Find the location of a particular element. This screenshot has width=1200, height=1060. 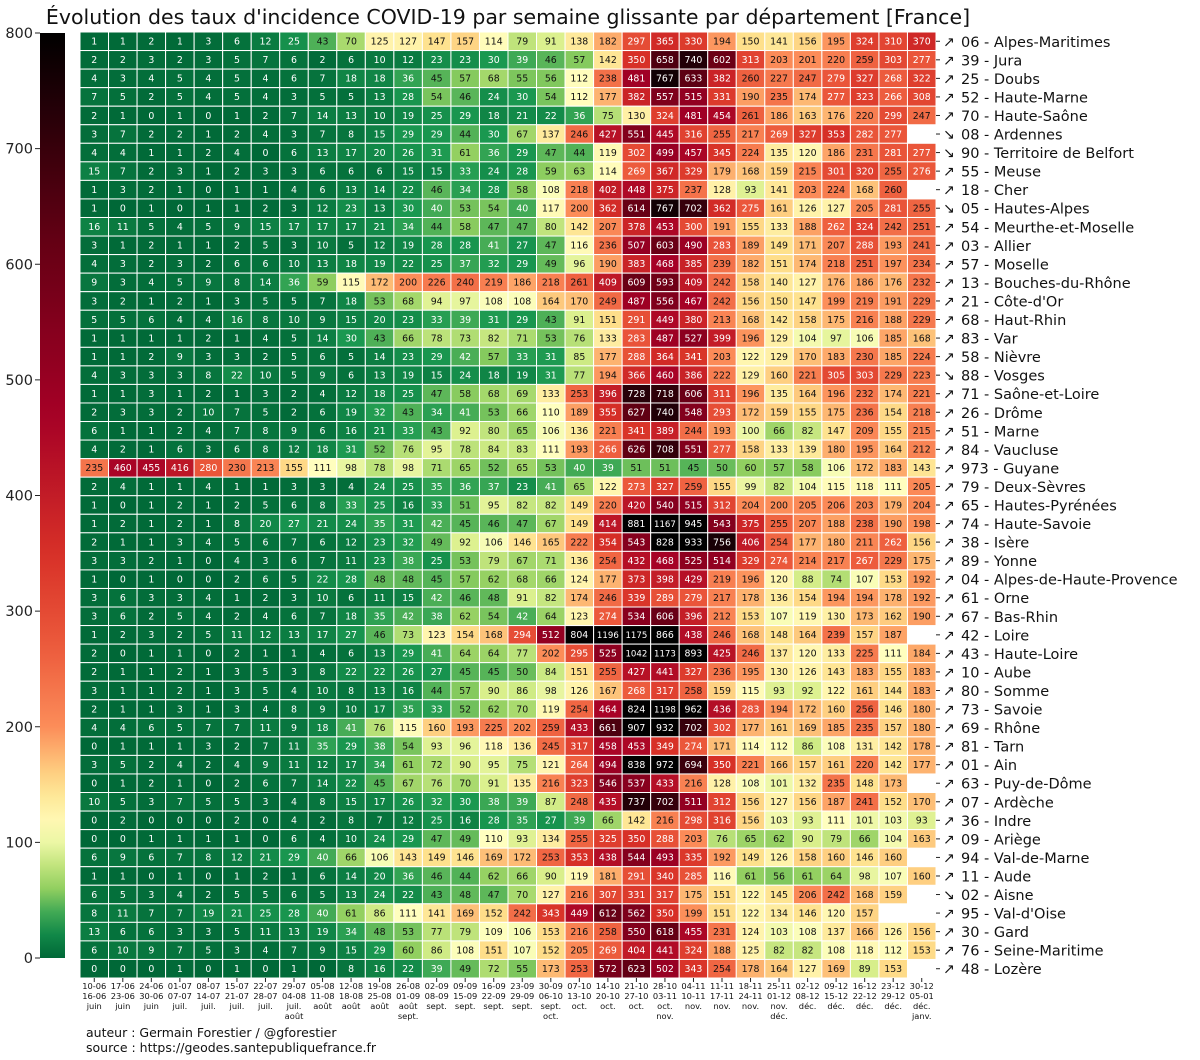

cell-value-label: 67 is located at coordinates (522, 134).